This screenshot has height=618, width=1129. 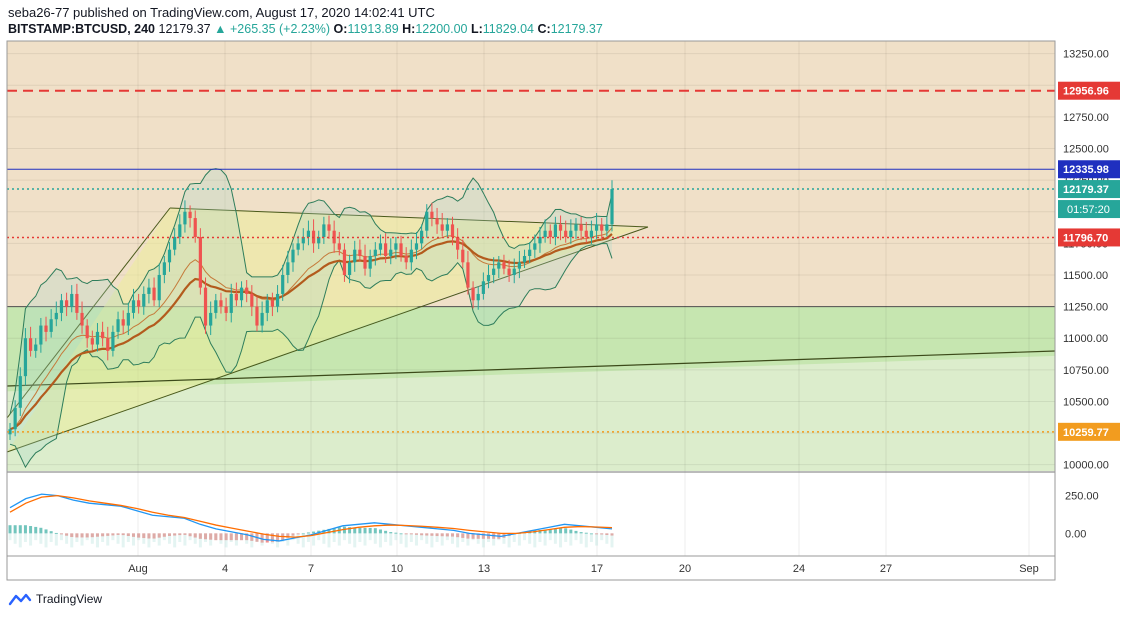 What do you see at coordinates (1086, 433) in the screenshot?
I see `price-level-label: 10259.77` at bounding box center [1086, 433].